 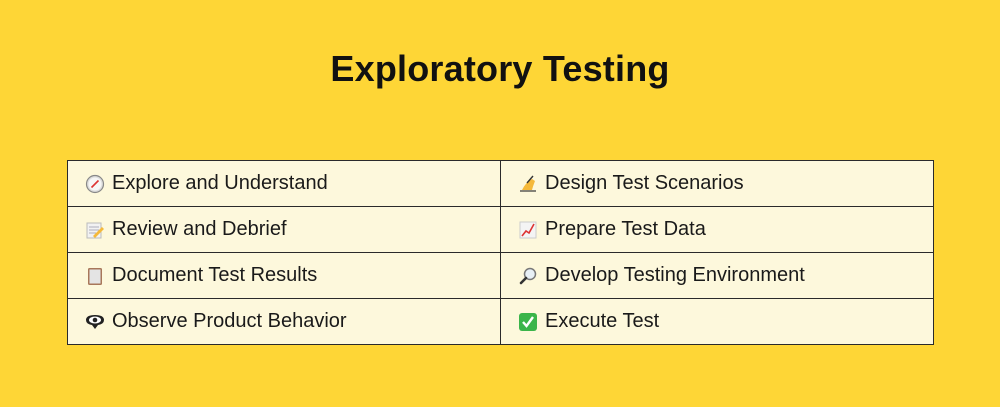 I want to click on table-cell: Design Test Scenarios, so click(x=717, y=183).